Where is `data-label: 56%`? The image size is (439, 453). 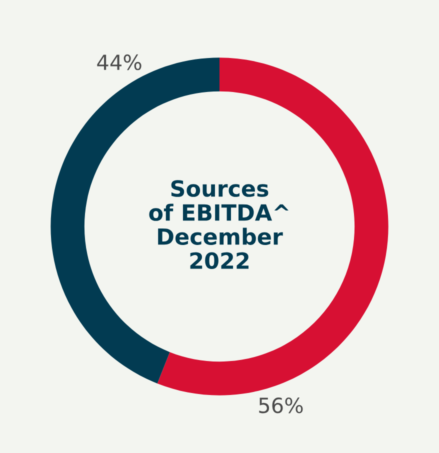
data-label: 56% is located at coordinates (281, 405).